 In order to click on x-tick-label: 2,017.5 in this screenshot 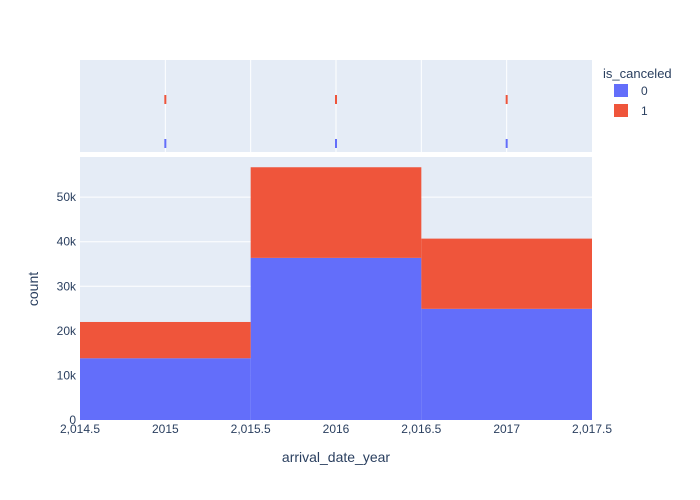, I will do `click(592, 429)`.